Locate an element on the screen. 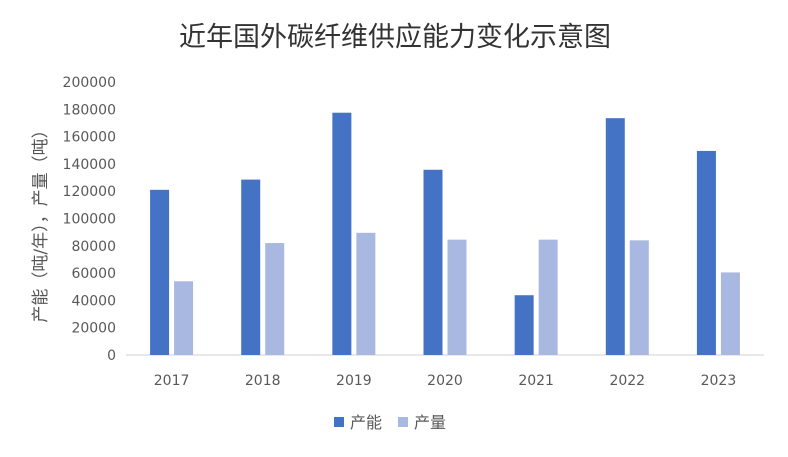  bar-产量-2020 is located at coordinates (457, 297).